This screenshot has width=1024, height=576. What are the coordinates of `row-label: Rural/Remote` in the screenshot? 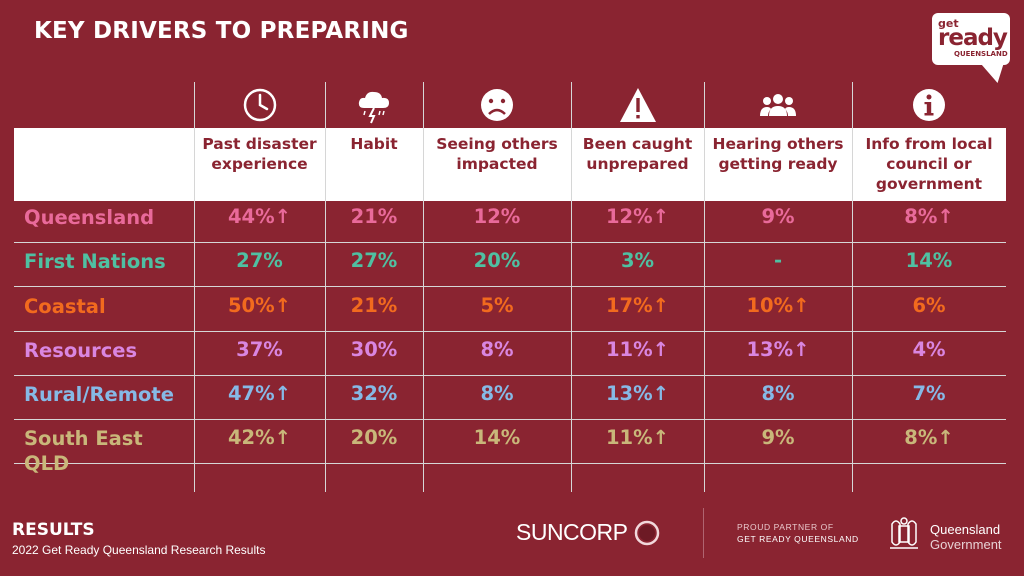 It's located at (99, 394).